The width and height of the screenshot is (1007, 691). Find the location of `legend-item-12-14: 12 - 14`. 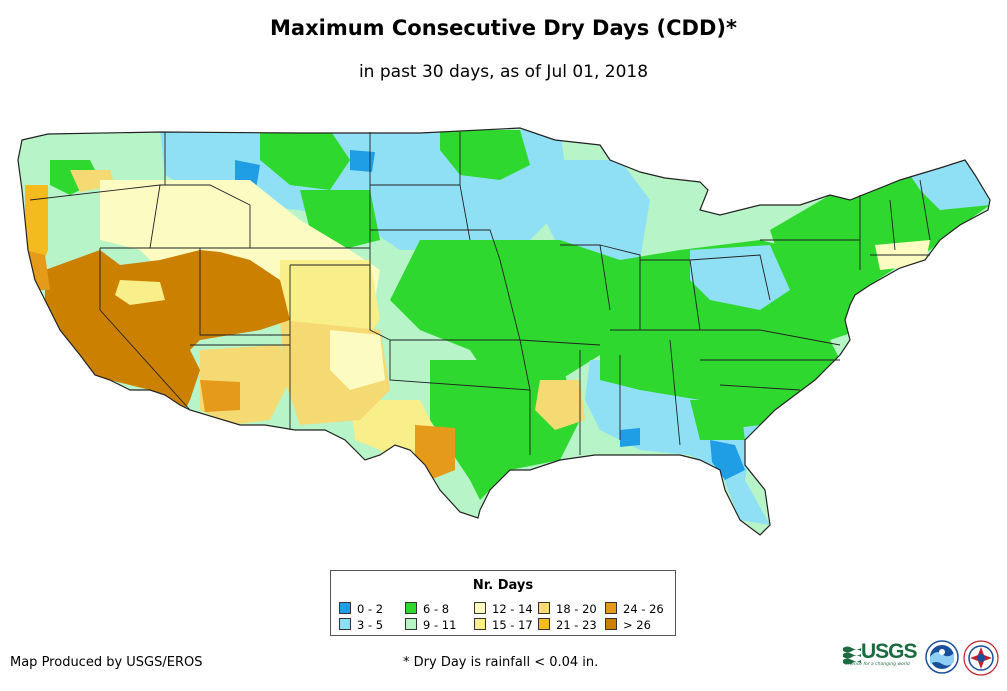

legend-item-12-14: 12 - 14 is located at coordinates (503, 609).